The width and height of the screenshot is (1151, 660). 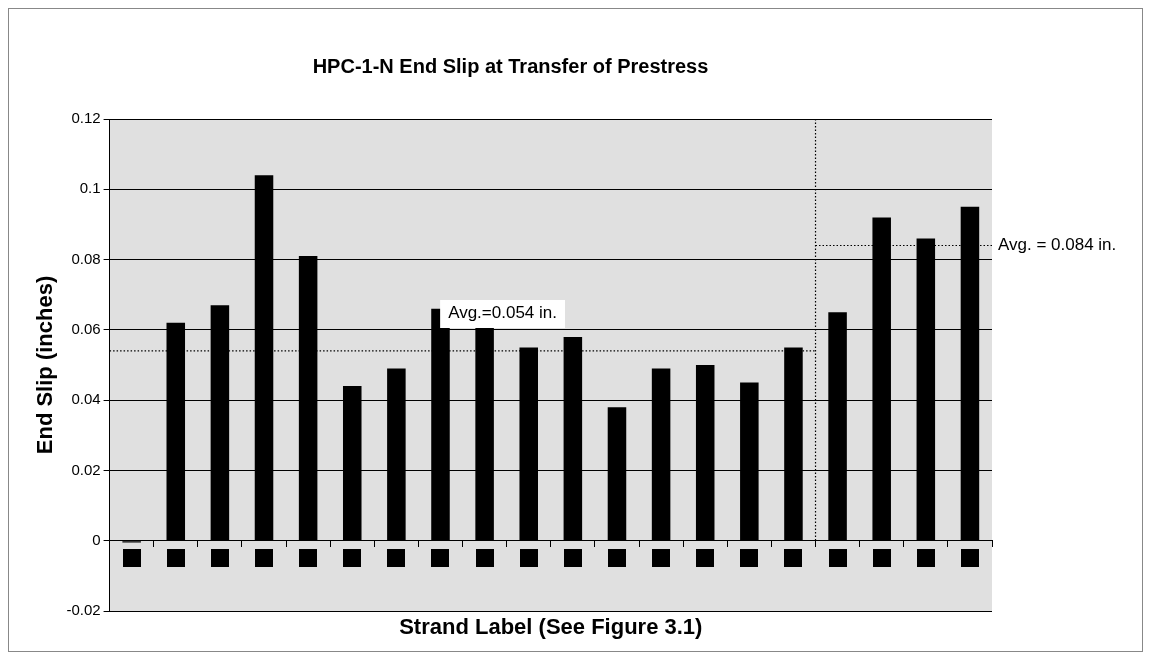 I want to click on y-tick-label: 0.04, so click(x=86, y=399).